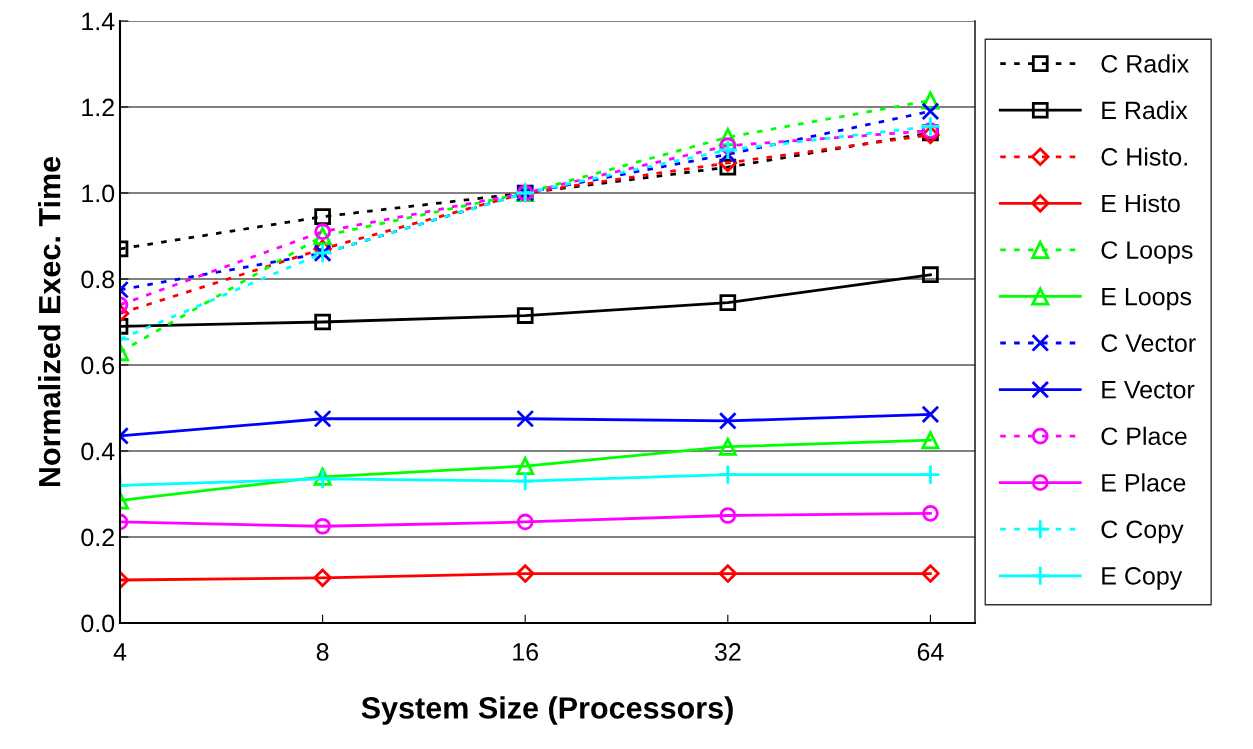 Image resolution: width=1253 pixels, height=749 pixels. What do you see at coordinates (1142, 578) in the screenshot?
I see `legend-label: E Copy` at bounding box center [1142, 578].